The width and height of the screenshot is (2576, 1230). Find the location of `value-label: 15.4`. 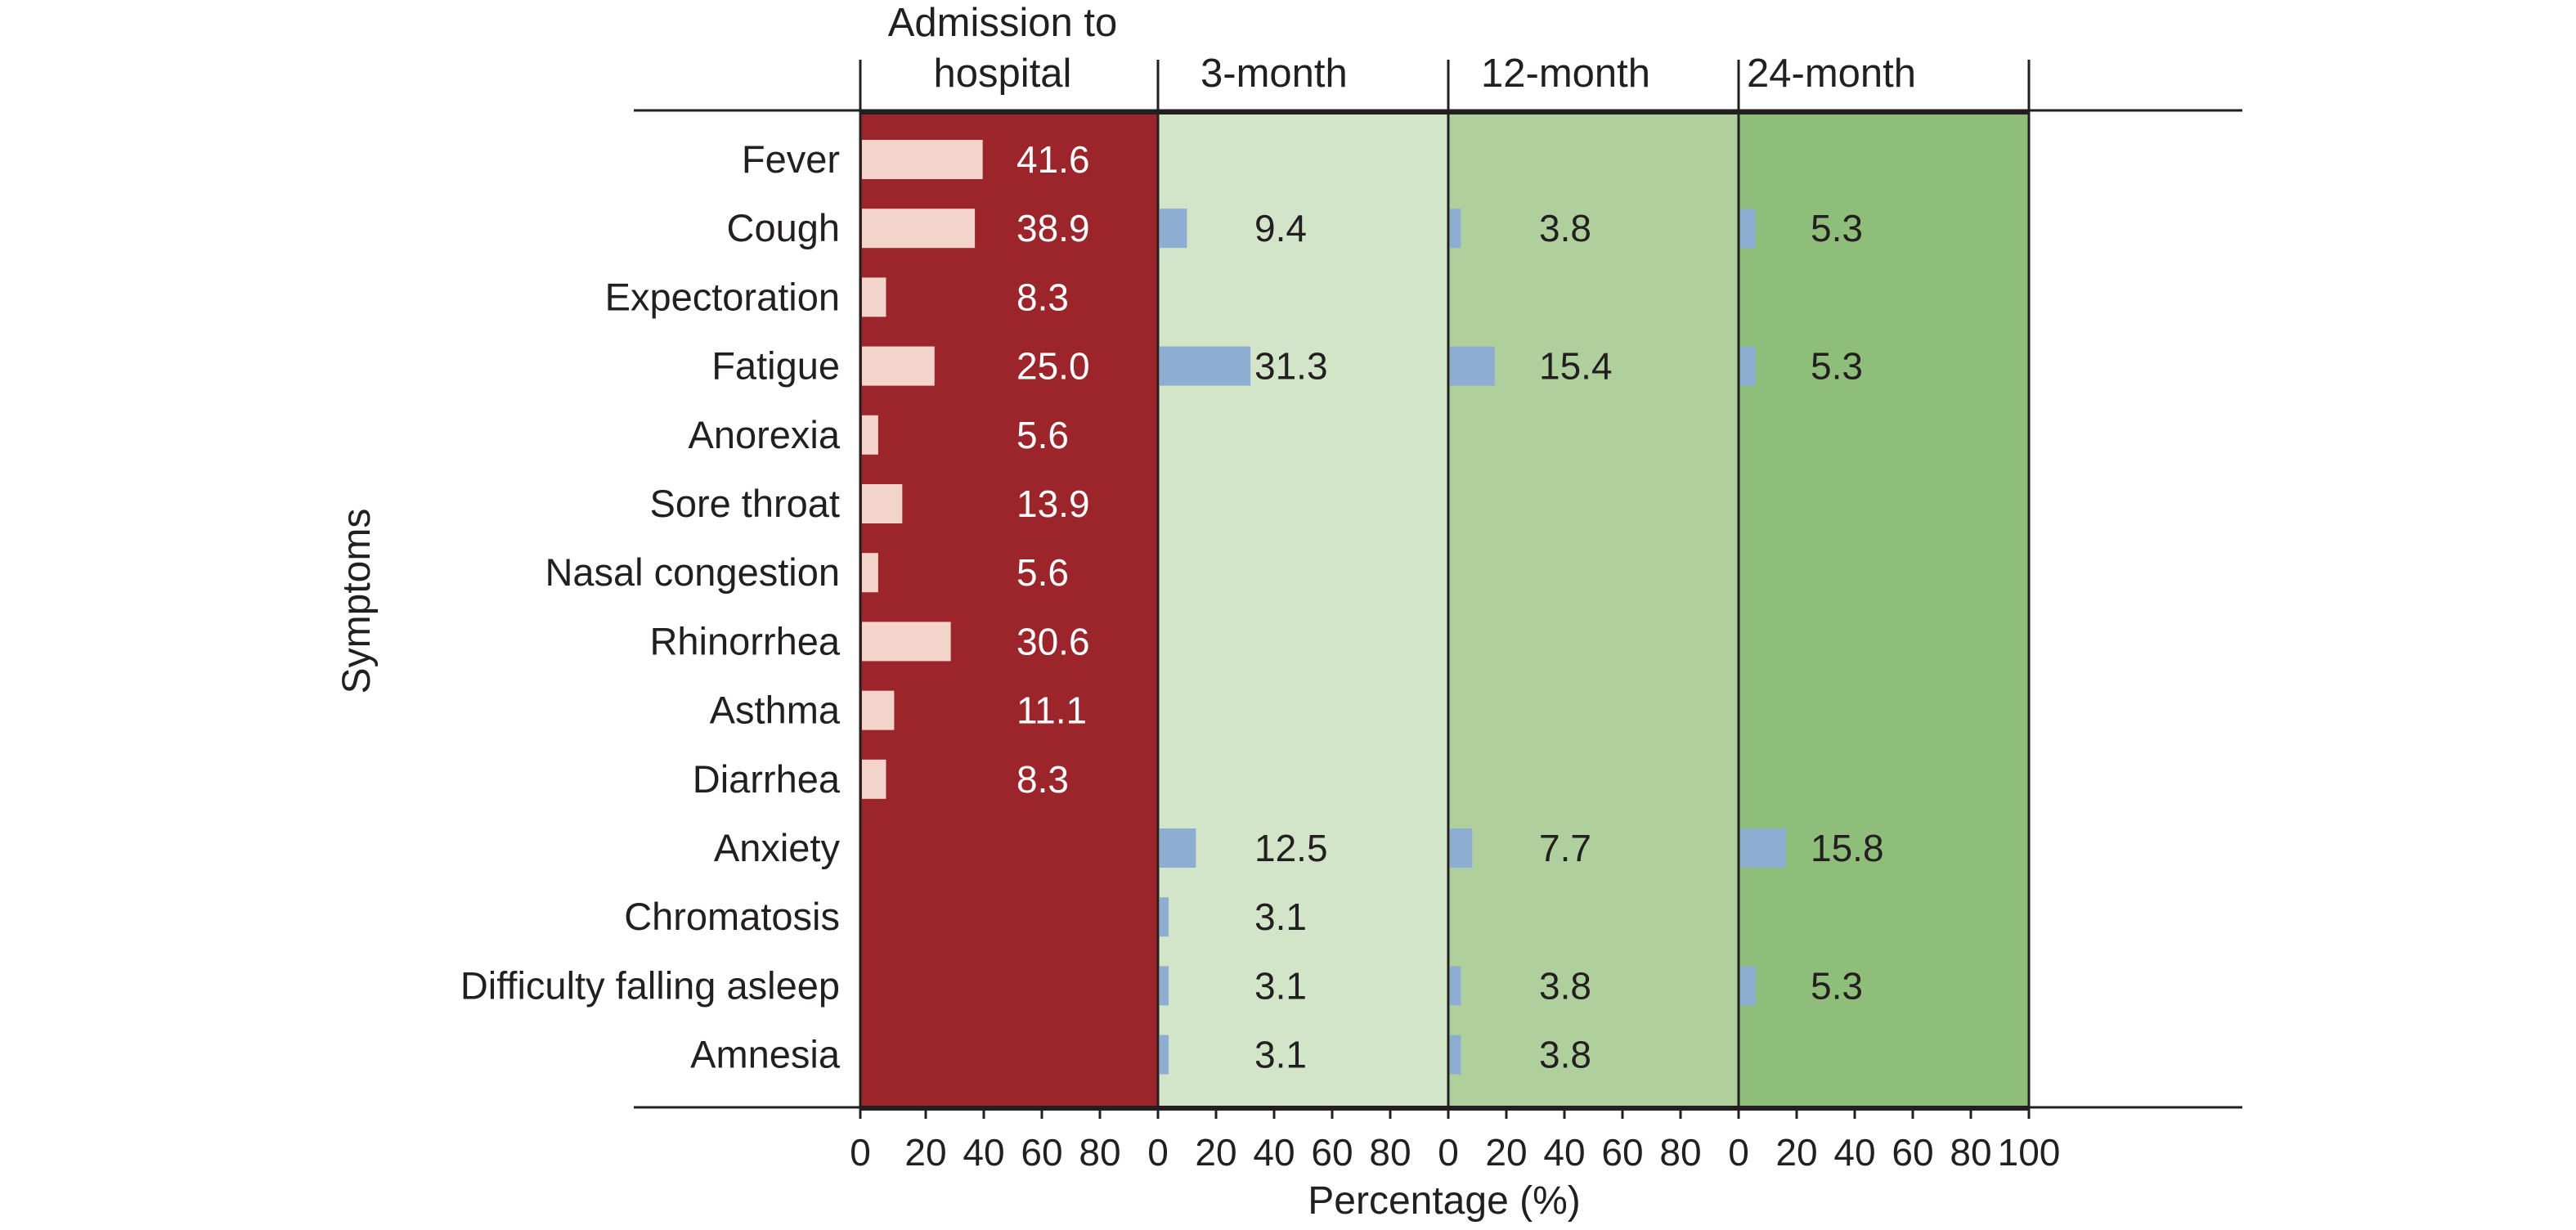

value-label: 15.4 is located at coordinates (1576, 366).